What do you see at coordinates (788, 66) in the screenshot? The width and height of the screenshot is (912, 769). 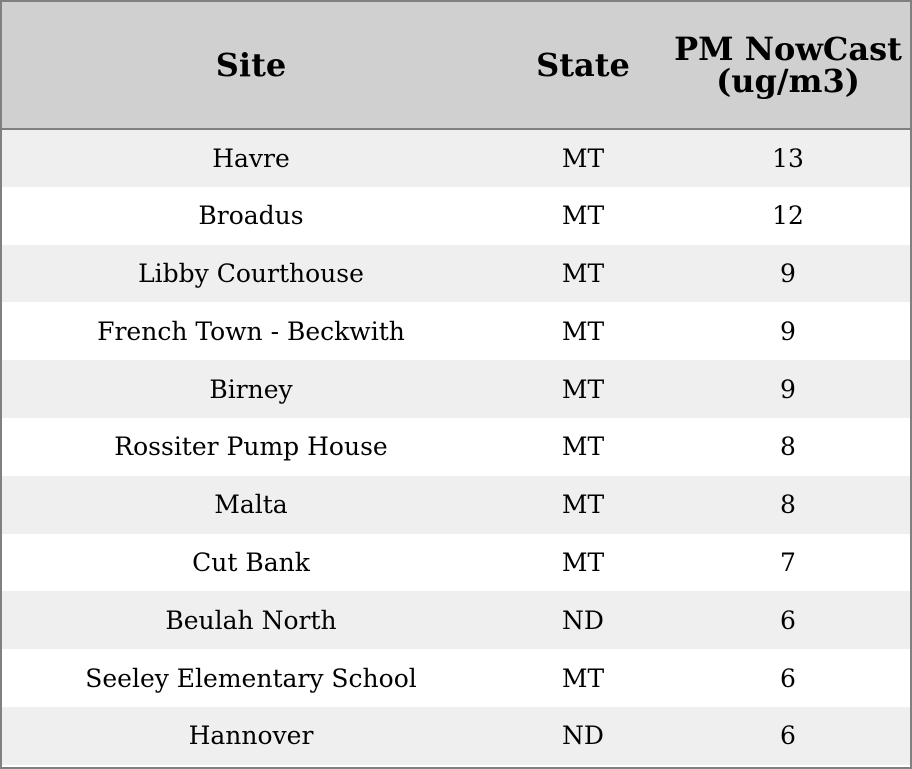 I see `header-pm-nowcast: PM NowCast (ug/m3)` at bounding box center [788, 66].